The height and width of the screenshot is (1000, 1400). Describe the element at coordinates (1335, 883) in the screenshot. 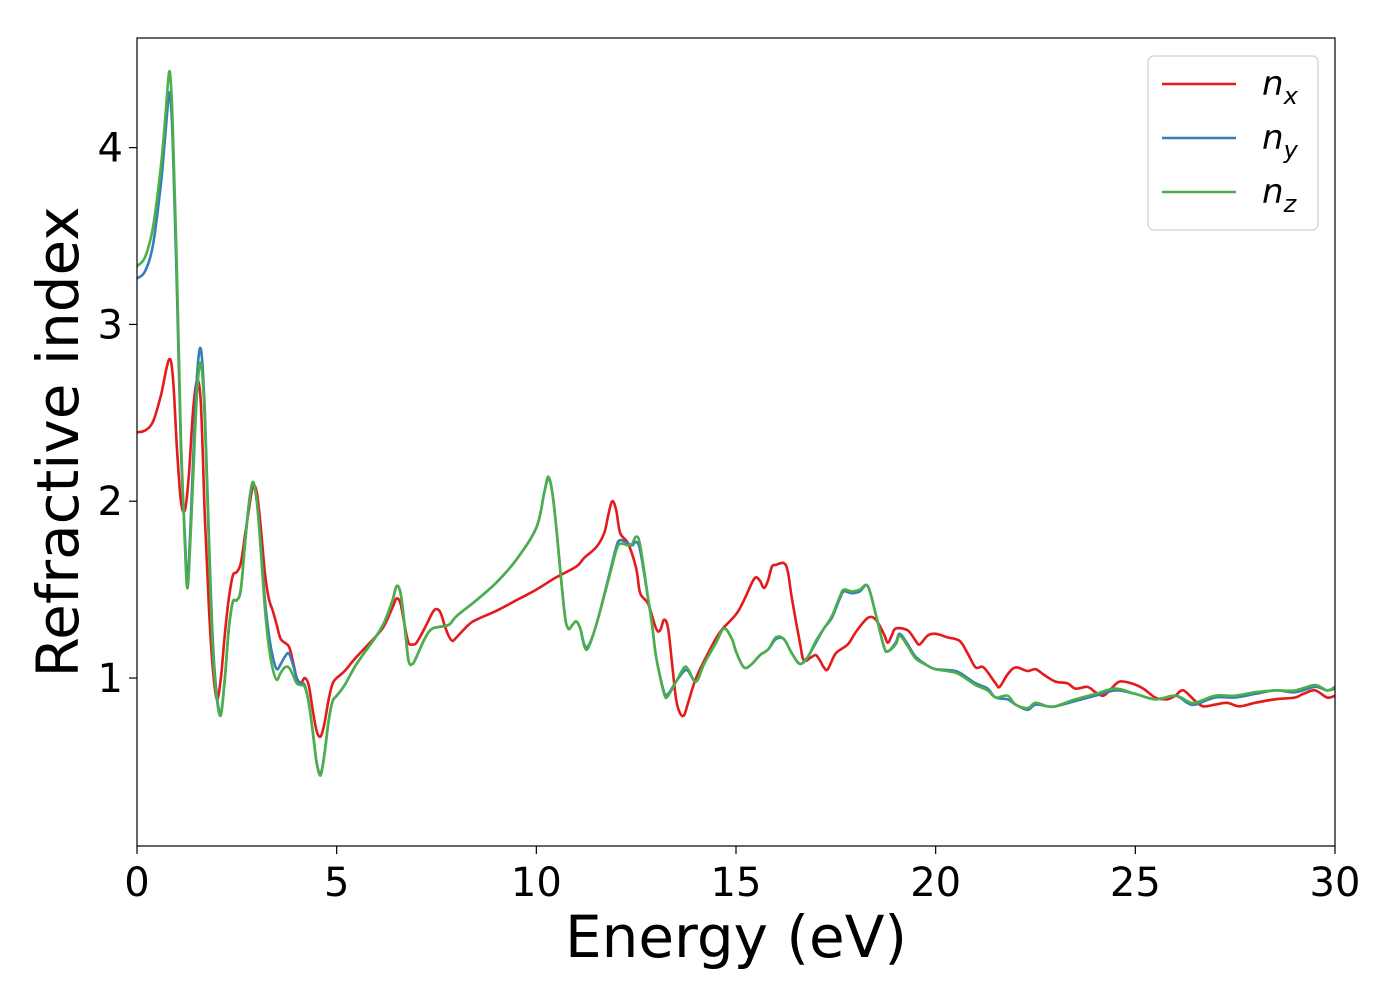

I see `x-tick-label: 30` at that location.